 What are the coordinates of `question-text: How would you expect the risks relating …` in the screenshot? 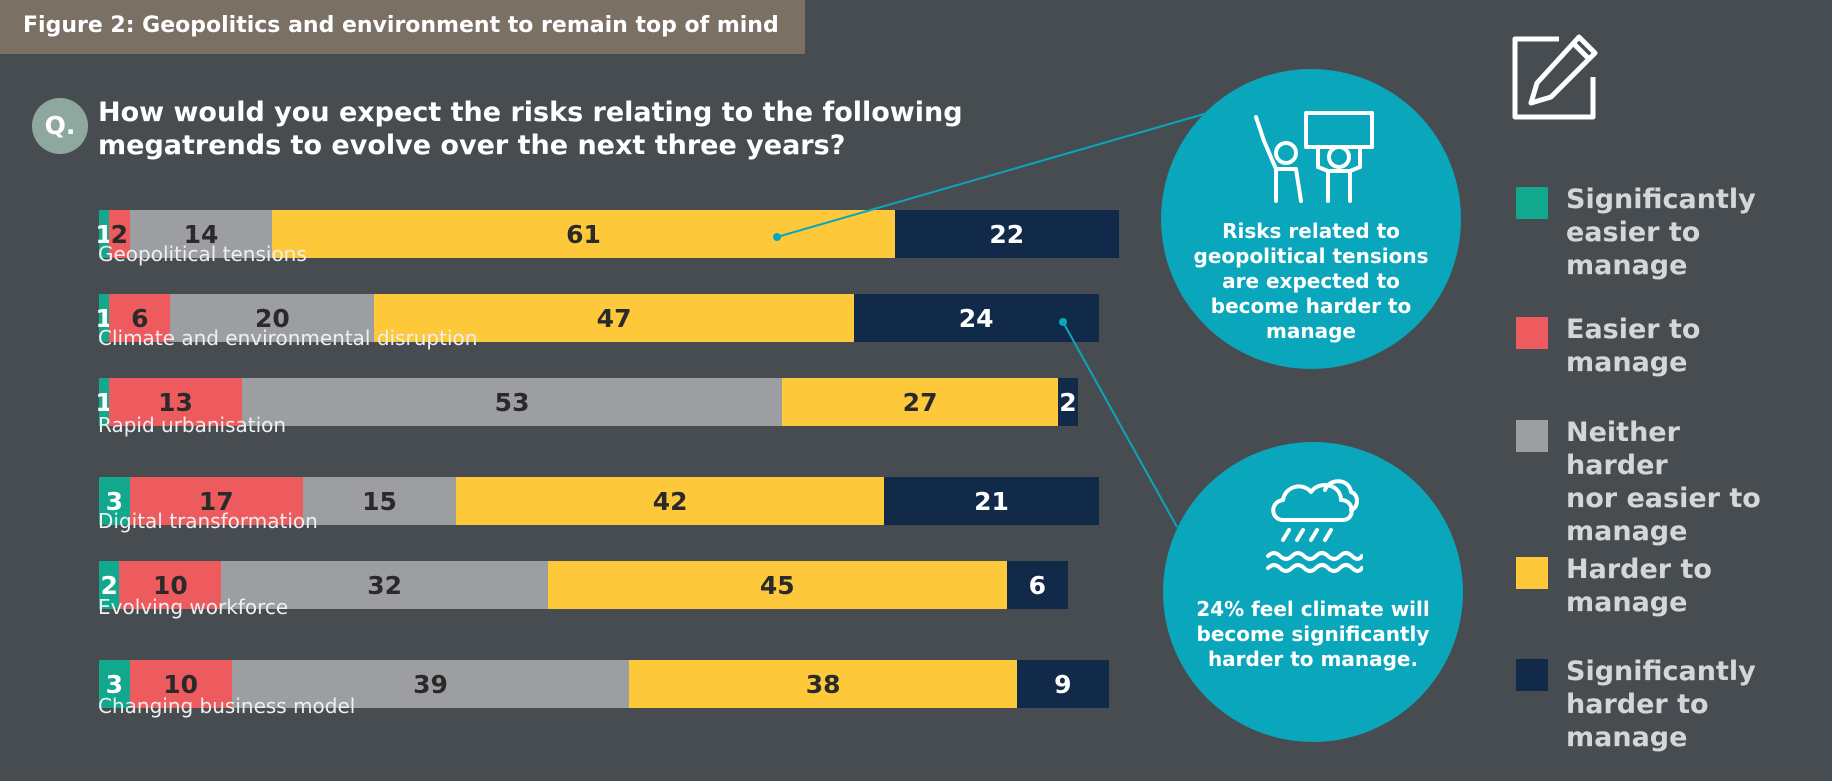 It's located at (530, 129).